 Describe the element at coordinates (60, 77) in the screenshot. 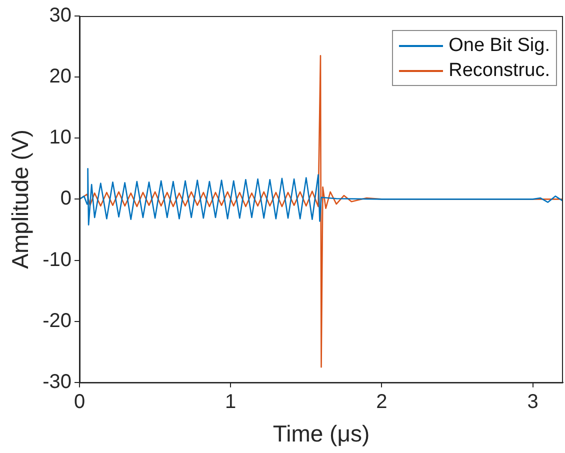

I see `y-tick-label: 20` at that location.